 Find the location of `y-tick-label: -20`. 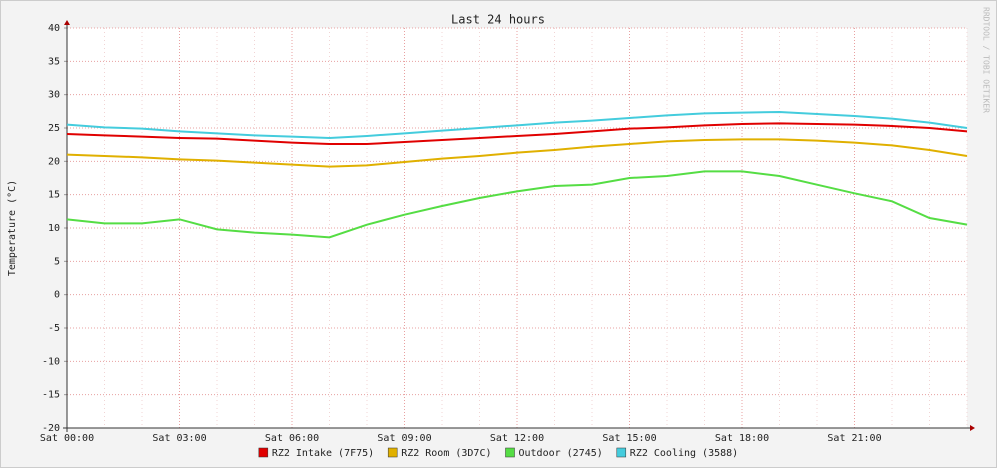

y-tick-label: -20 is located at coordinates (51, 428).